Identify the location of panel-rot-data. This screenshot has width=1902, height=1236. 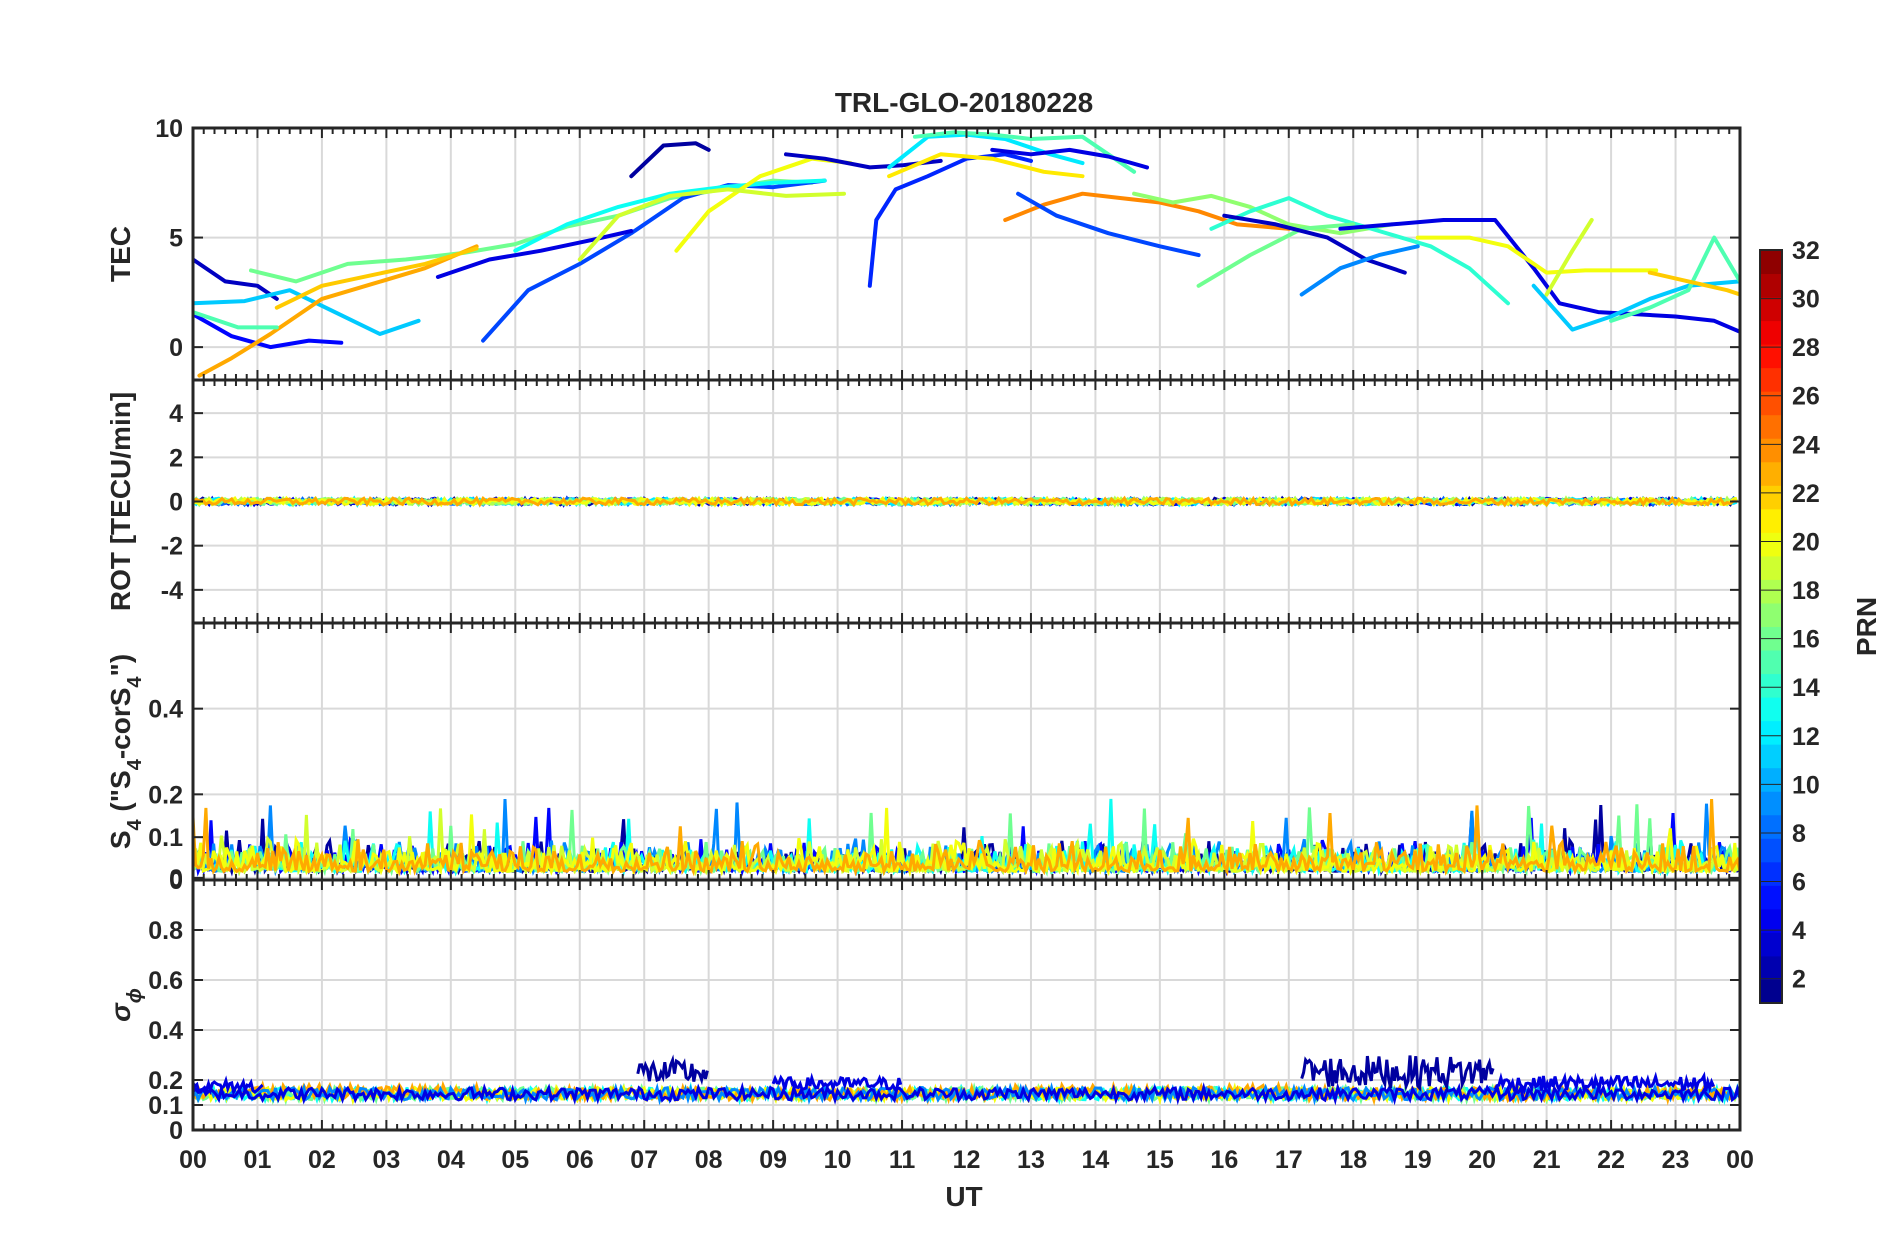
(966, 501).